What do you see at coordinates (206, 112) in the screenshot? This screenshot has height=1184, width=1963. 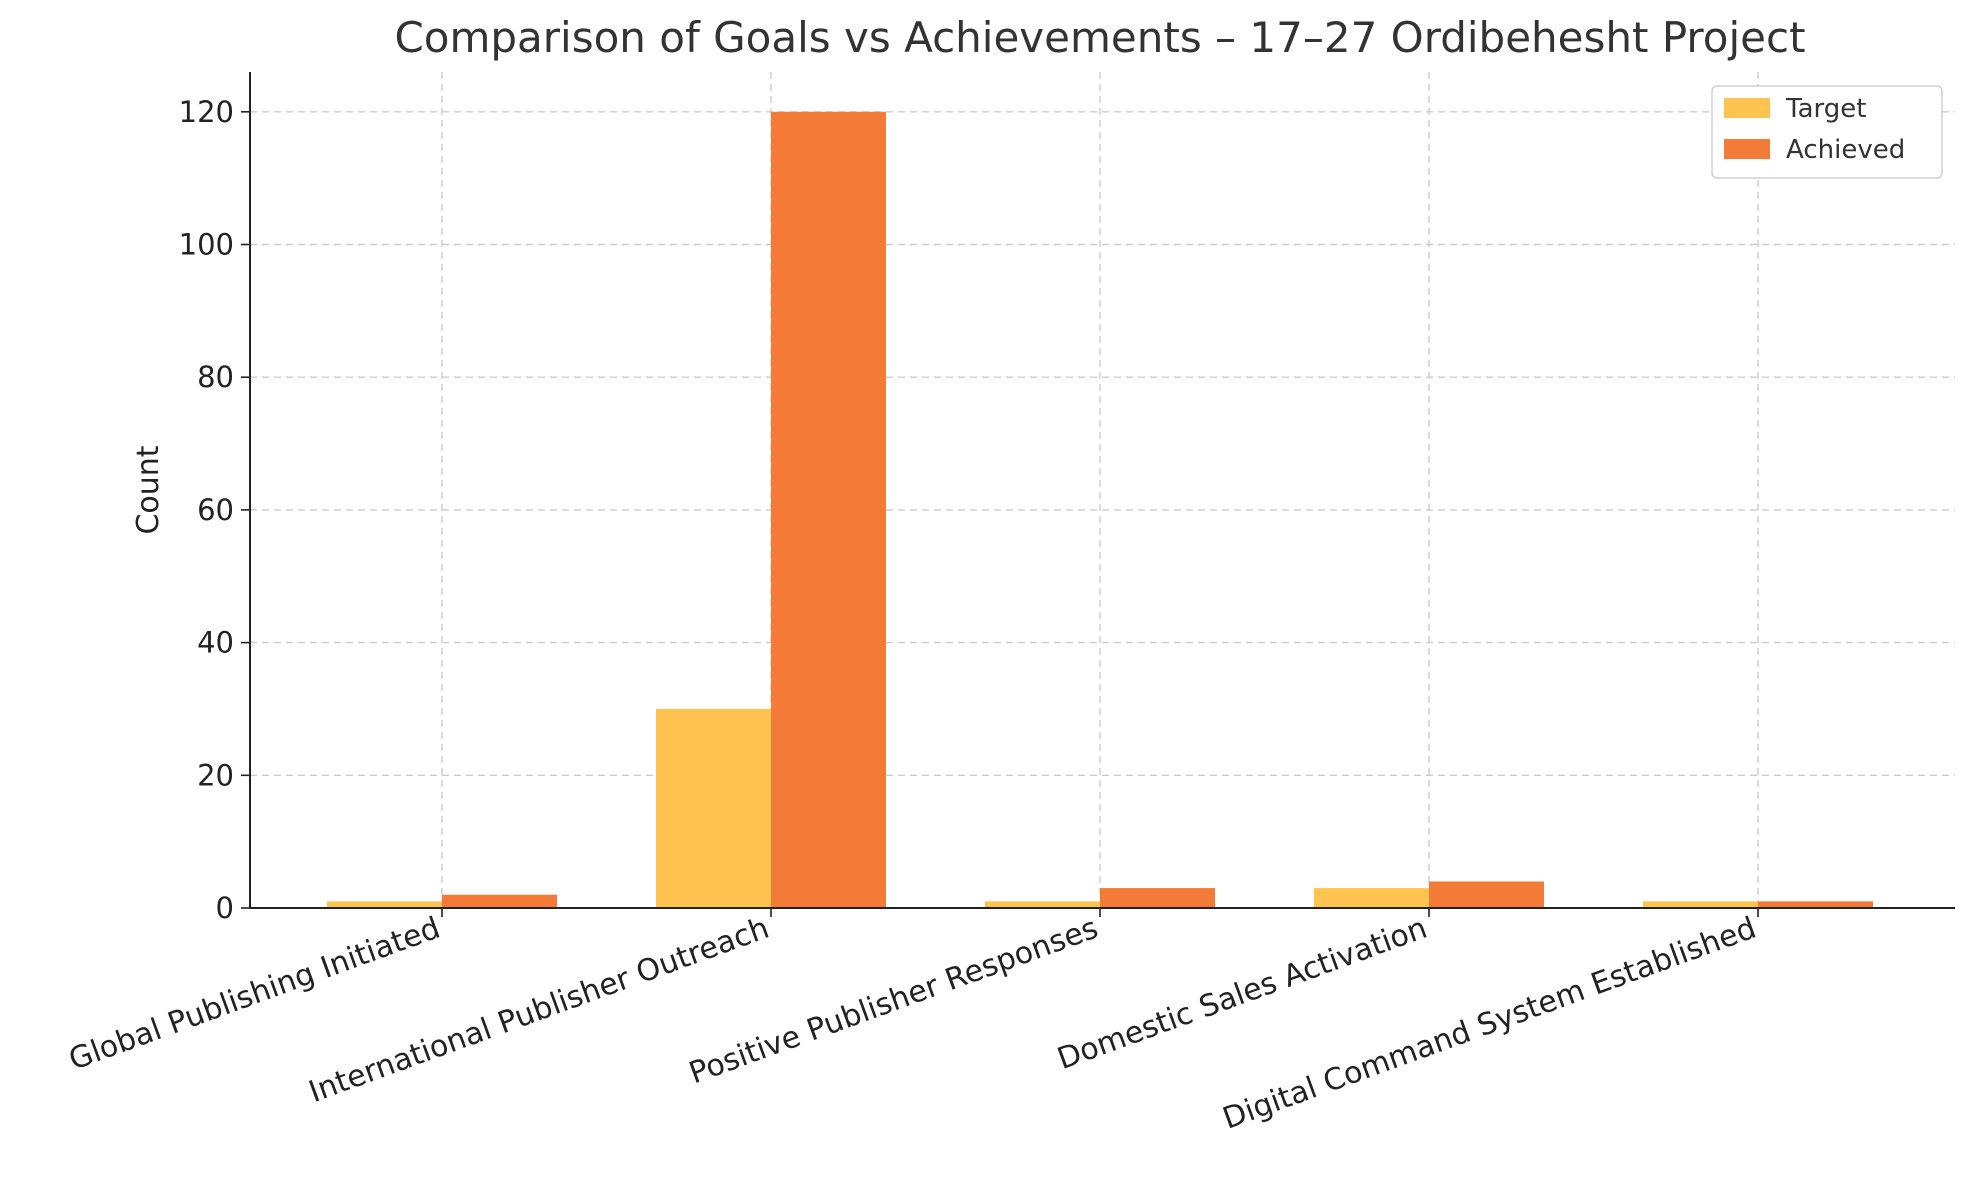 I see `y-tick-label: 120` at bounding box center [206, 112].